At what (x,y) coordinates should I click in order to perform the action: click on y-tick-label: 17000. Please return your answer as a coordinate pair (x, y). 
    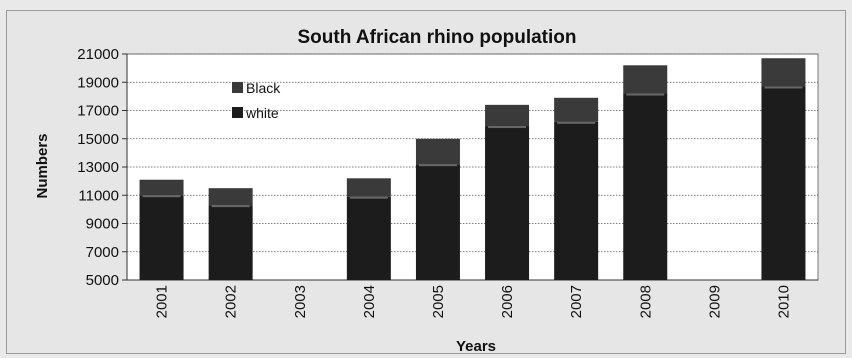
    Looking at the image, I should click on (98, 111).